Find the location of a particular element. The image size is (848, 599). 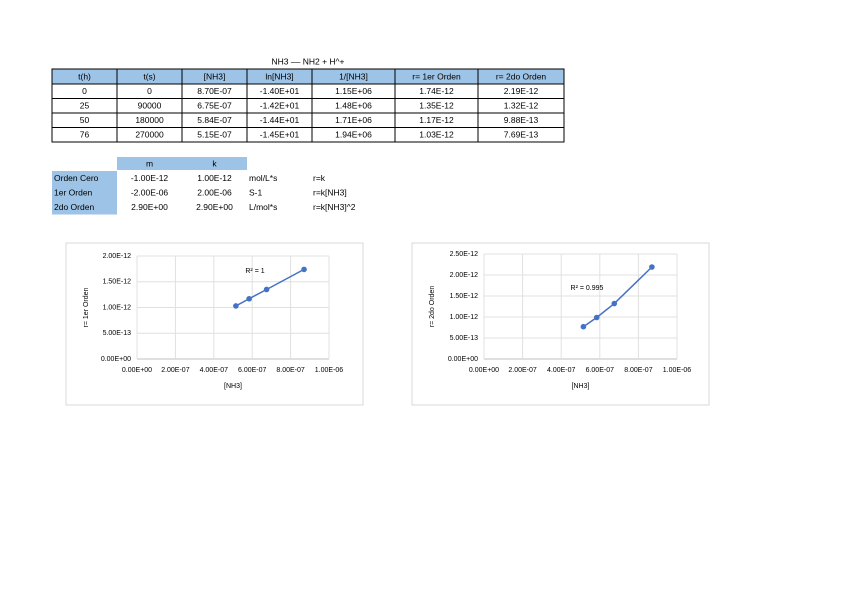

cell-text: 1.35E-12 is located at coordinates (436, 106).